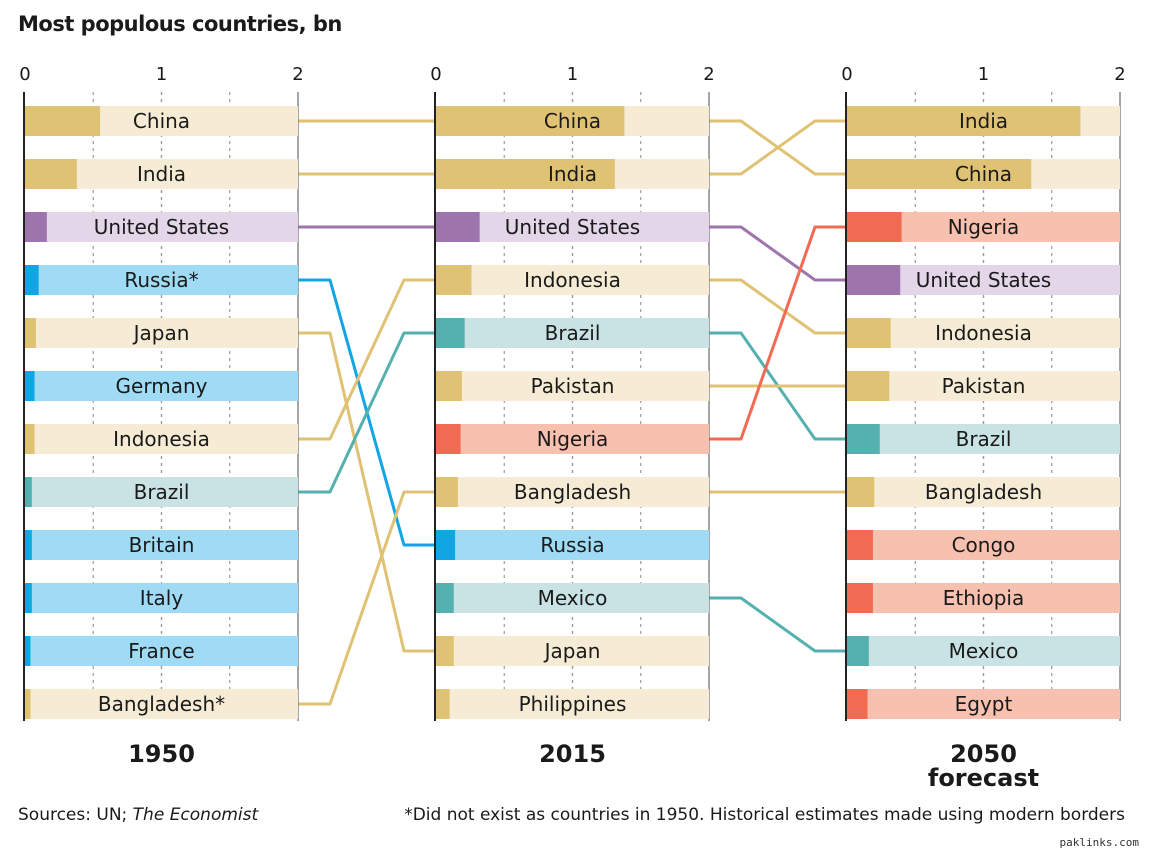 Image resolution: width=1149 pixels, height=852 pixels. Describe the element at coordinates (846, 74) in the screenshot. I see `tick-label-2050-0: 0` at that location.